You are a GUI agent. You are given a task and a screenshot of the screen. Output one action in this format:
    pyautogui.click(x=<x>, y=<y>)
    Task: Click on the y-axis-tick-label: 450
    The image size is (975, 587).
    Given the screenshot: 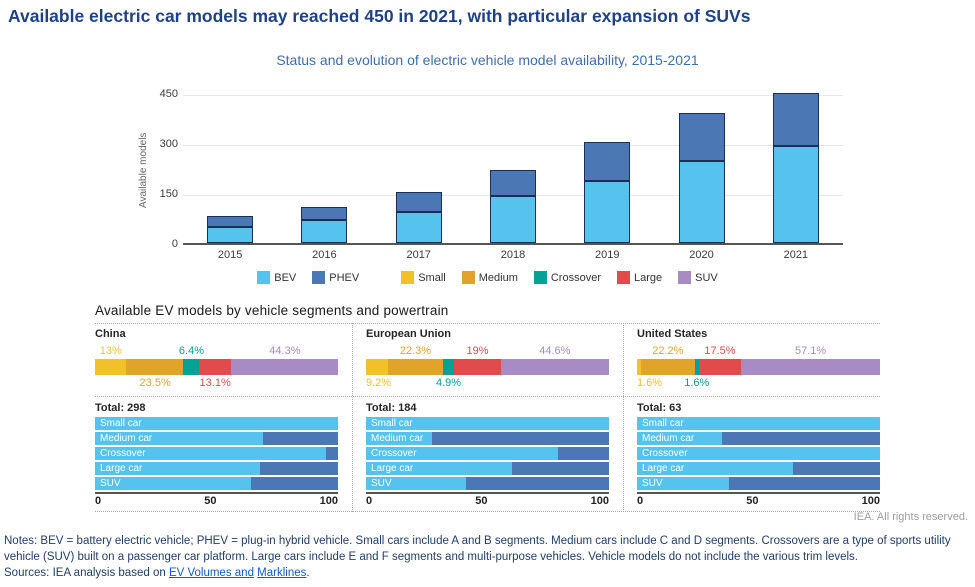 What is the action you would take?
    pyautogui.click(x=168, y=94)
    